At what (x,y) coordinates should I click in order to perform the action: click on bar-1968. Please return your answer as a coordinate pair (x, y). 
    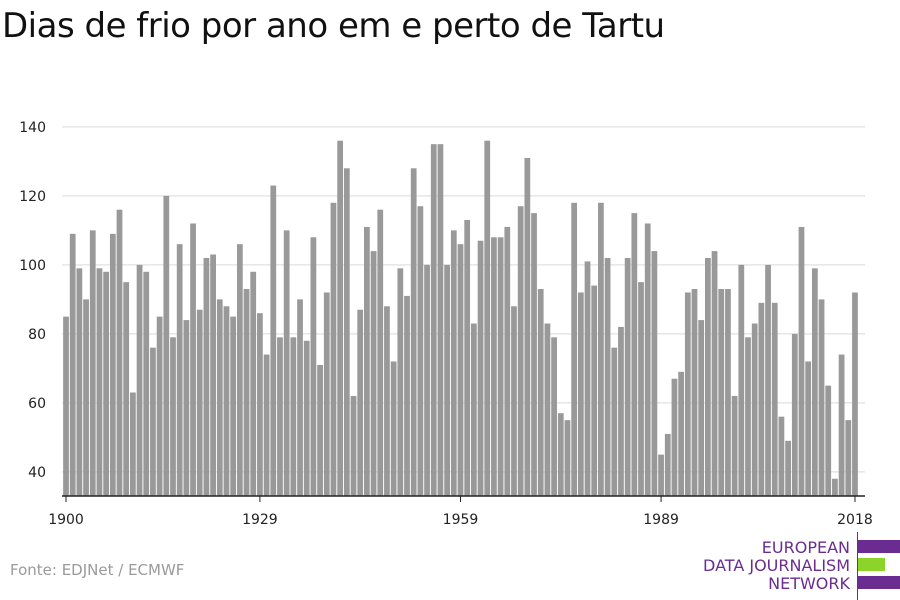
    Looking at the image, I should click on (520, 351).